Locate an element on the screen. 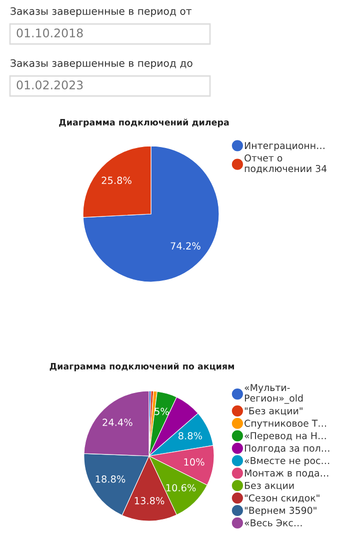 Image resolution: width=350 pixels, height=540 pixels. data-label: 8.8% is located at coordinates (190, 436).